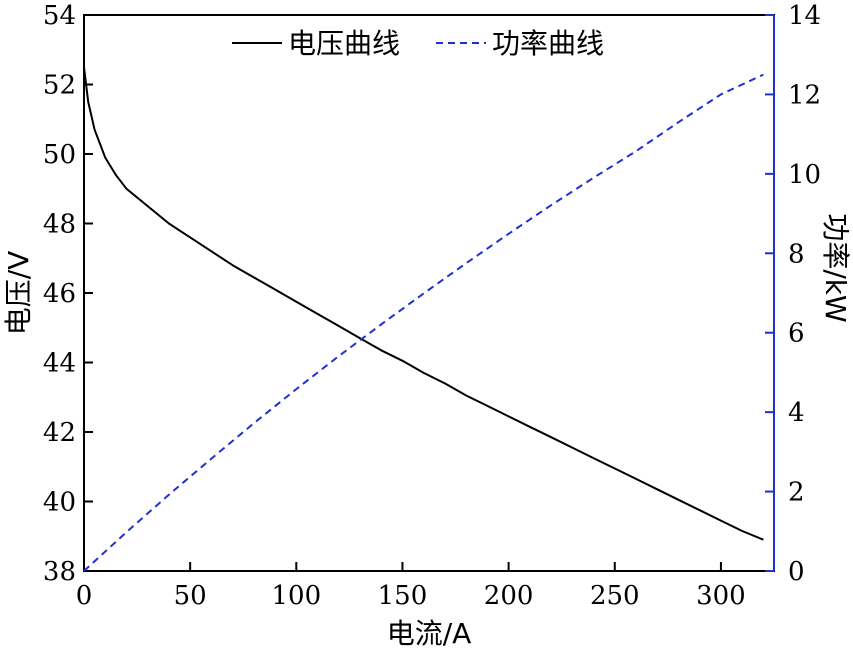  What do you see at coordinates (59, 294) in the screenshot?
I see `y-left-tick-label: 46` at bounding box center [59, 294].